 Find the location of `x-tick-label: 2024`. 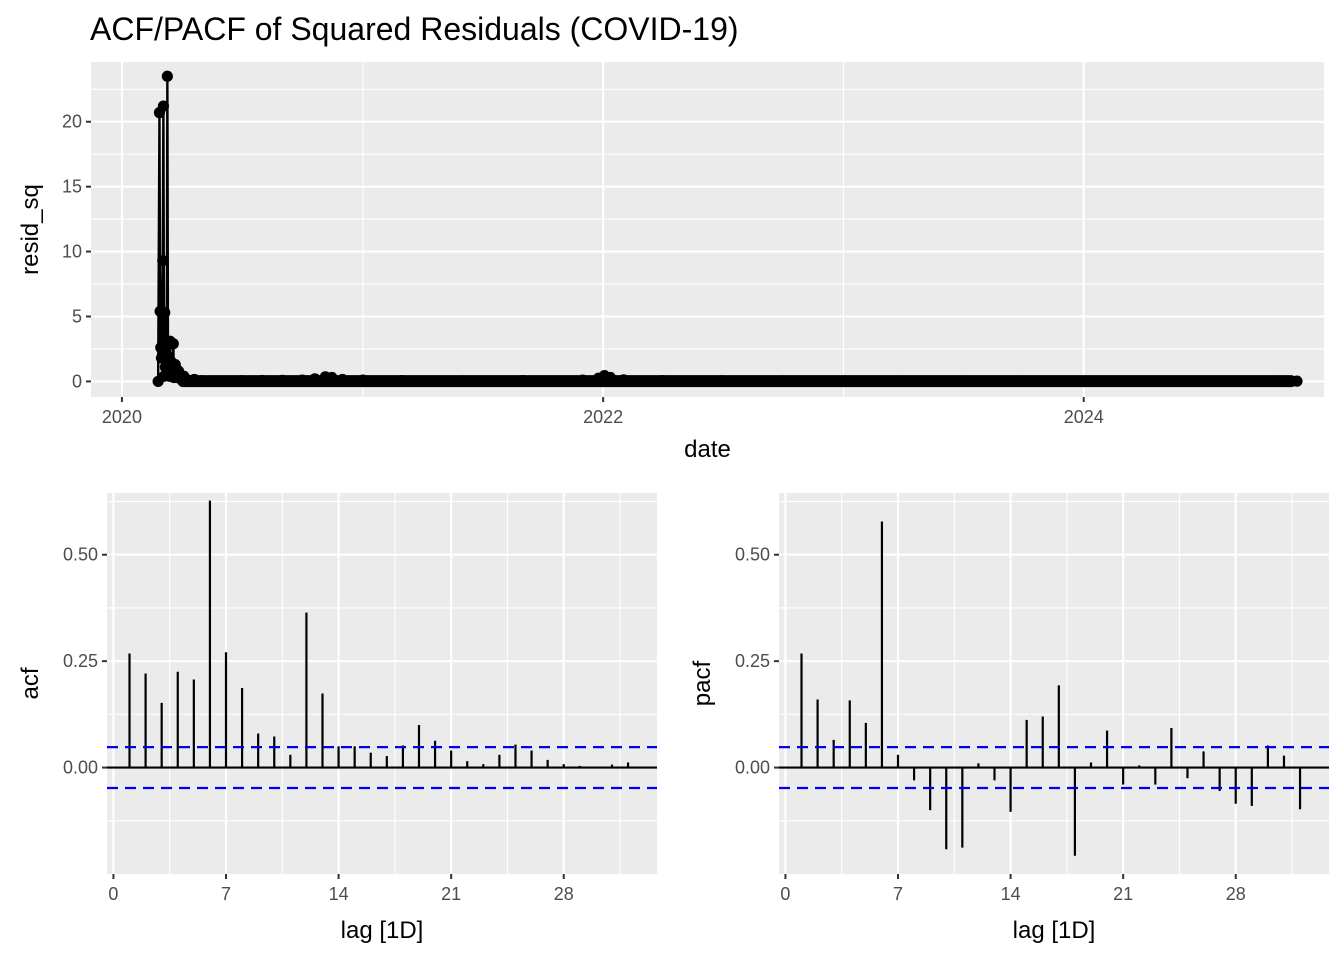

x-tick-label: 2024 is located at coordinates (1084, 417).